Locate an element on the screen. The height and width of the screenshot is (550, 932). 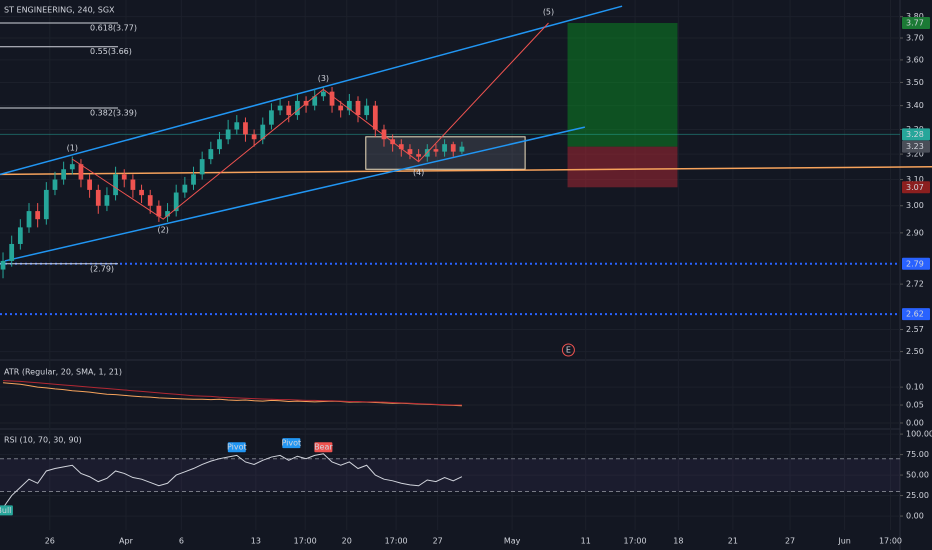
wave-label: (2) is located at coordinates (163, 230).